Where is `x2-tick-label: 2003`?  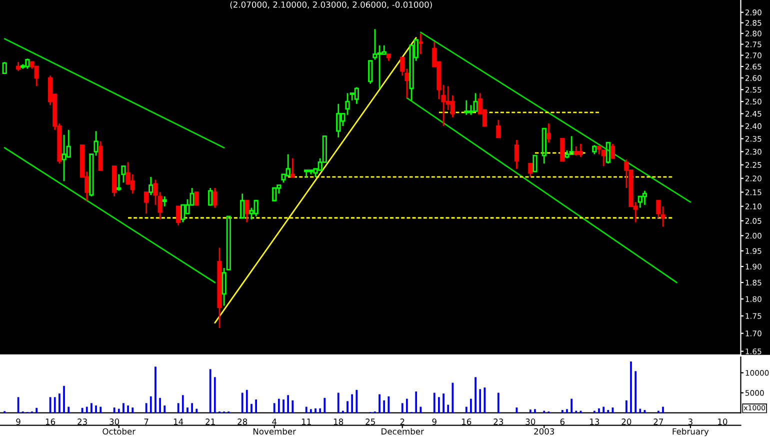
x2-tick-label: 2003 is located at coordinates (544, 431).